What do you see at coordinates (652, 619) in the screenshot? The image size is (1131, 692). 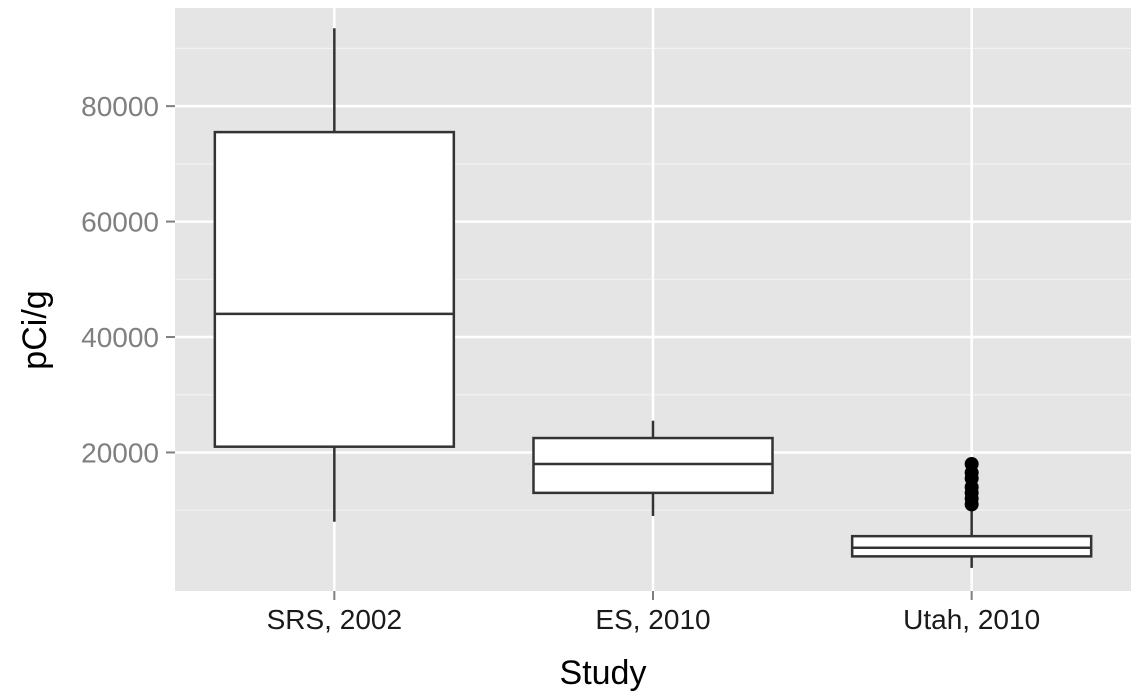 I see `x-tick-label: ES, 2010` at bounding box center [652, 619].